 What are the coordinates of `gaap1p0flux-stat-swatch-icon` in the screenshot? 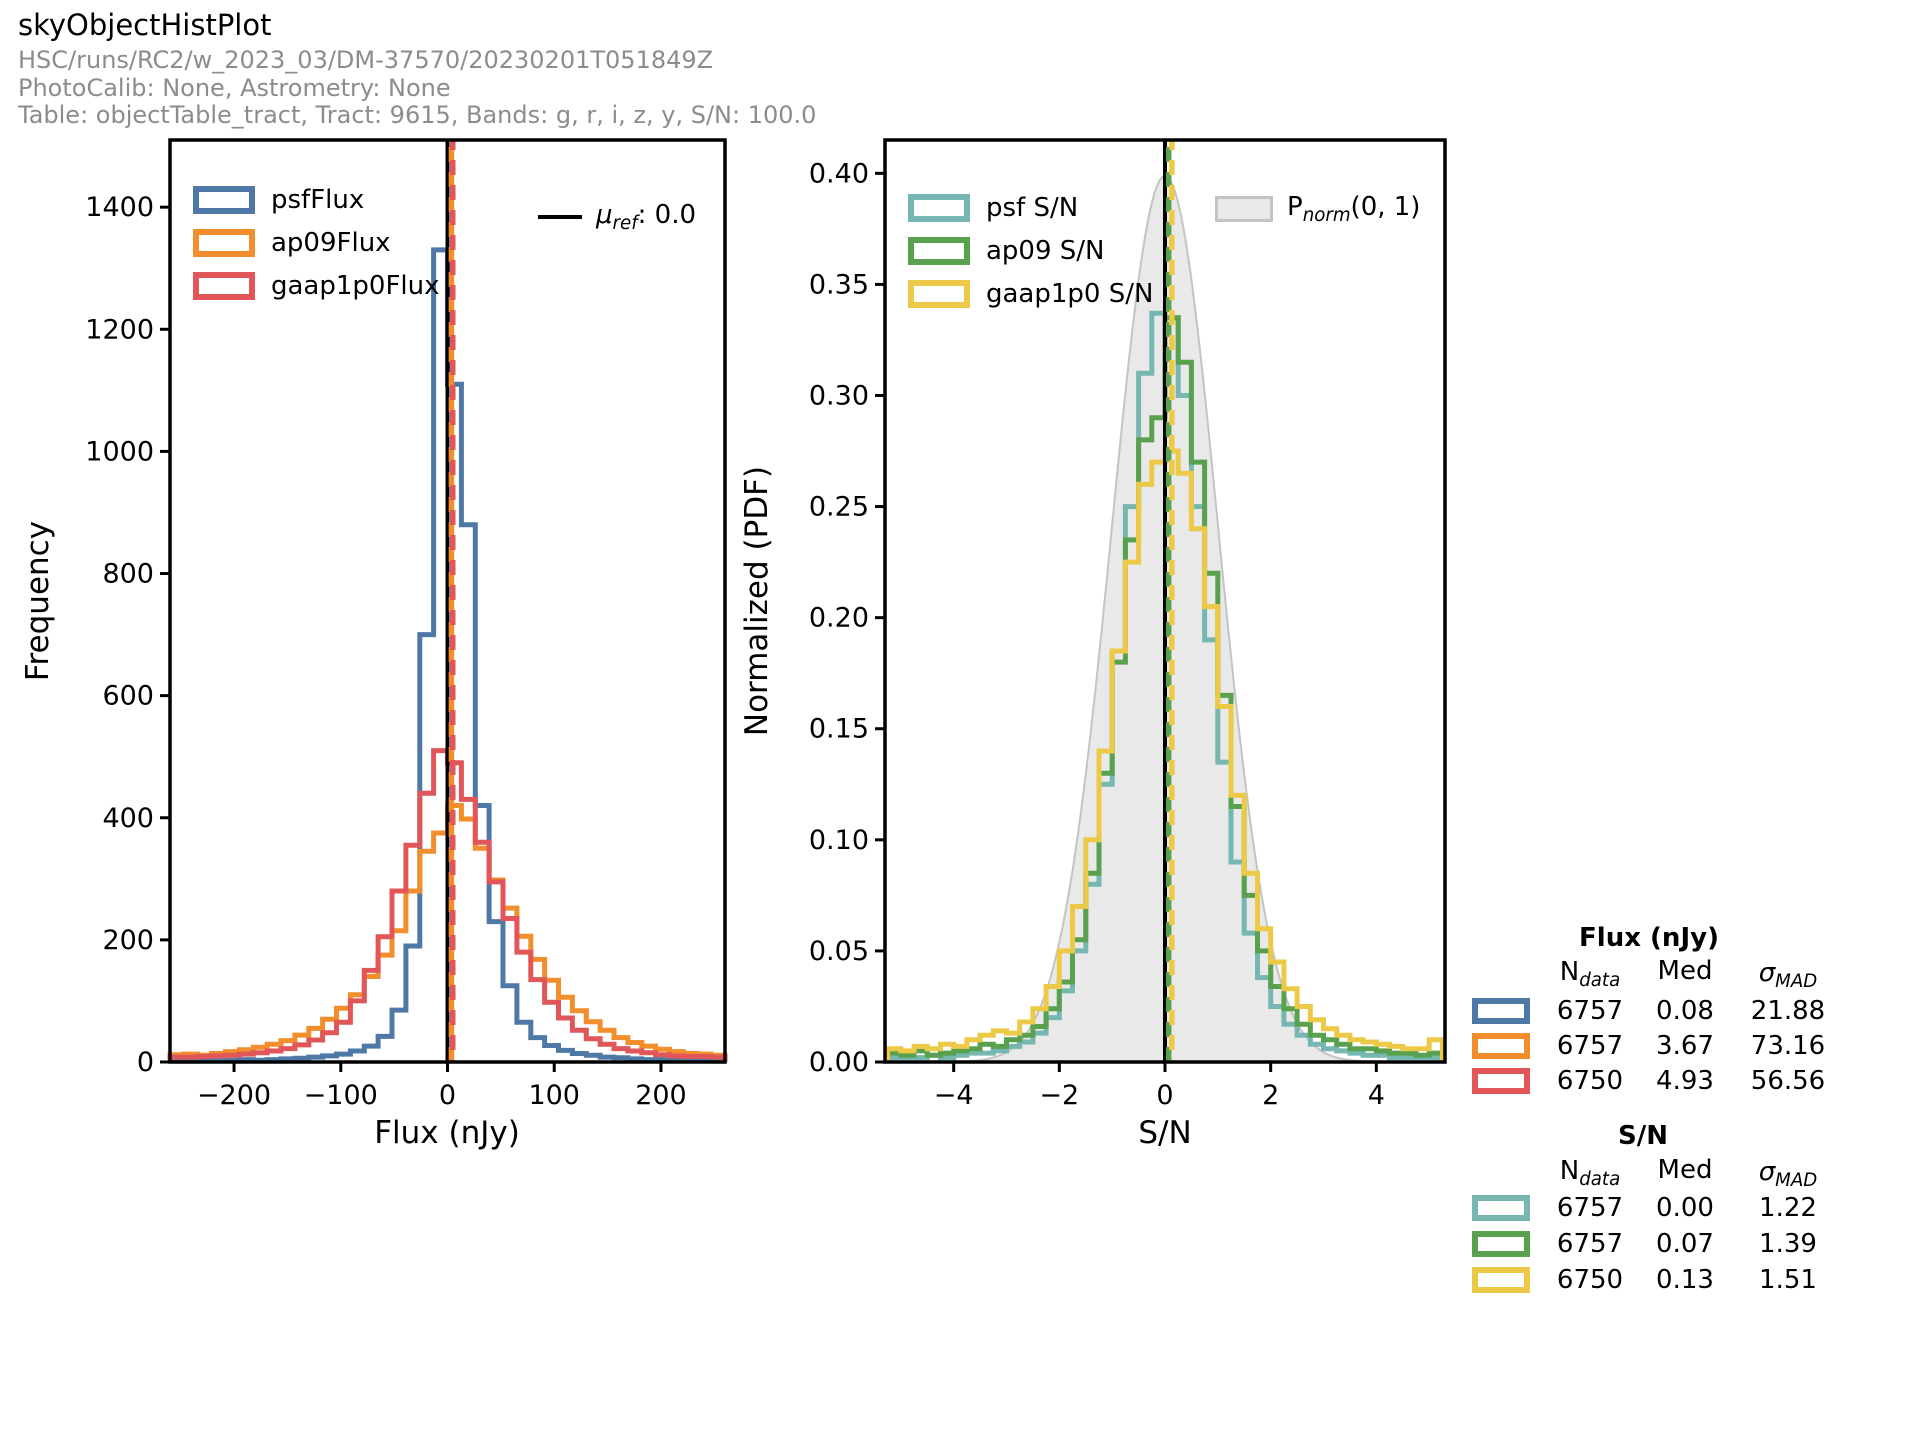 It's located at (1501, 1081).